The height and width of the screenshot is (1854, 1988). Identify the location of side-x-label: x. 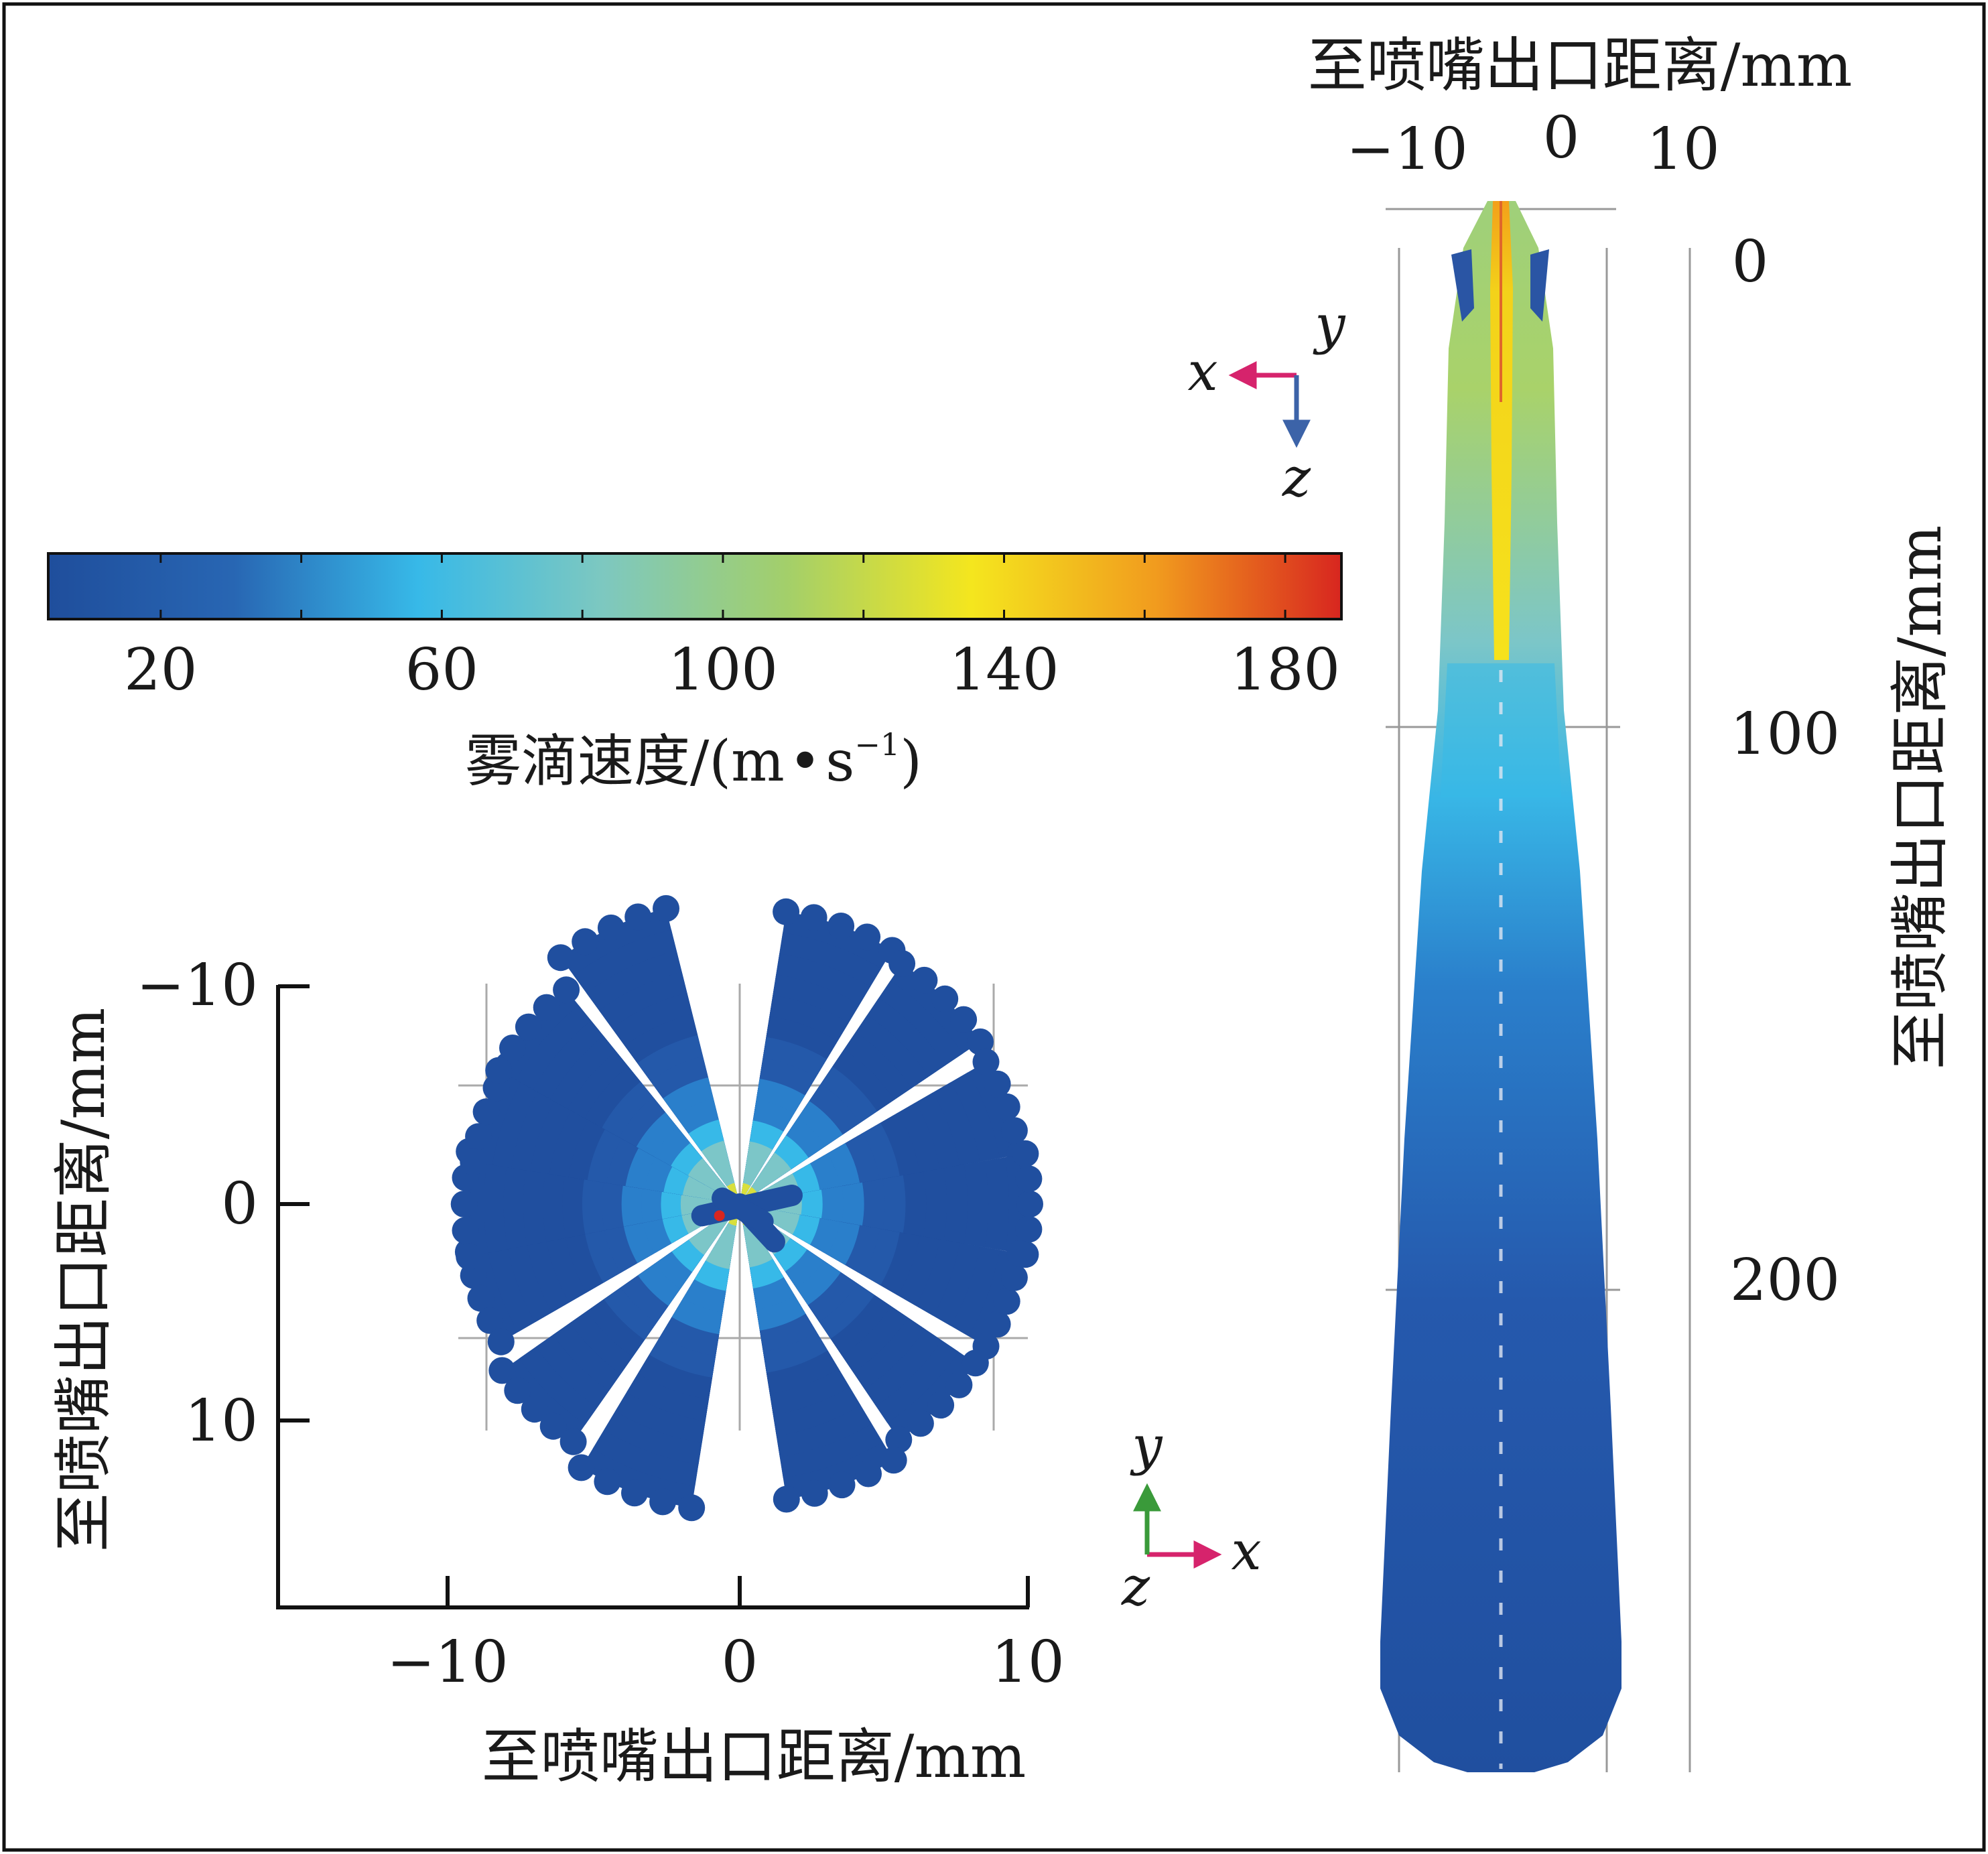
(1202, 372).